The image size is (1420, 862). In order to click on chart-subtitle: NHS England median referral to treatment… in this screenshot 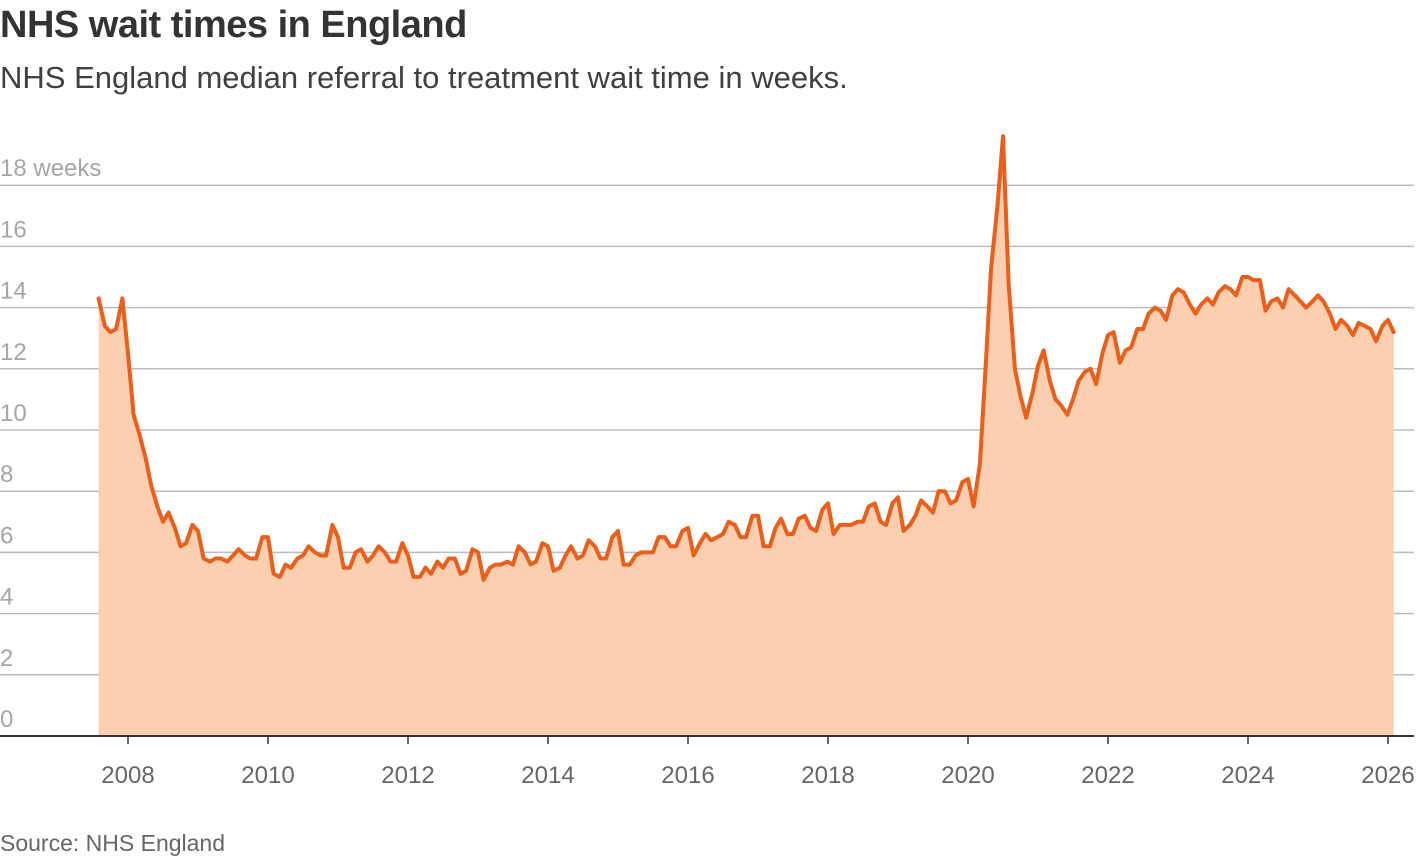, I will do `click(424, 77)`.